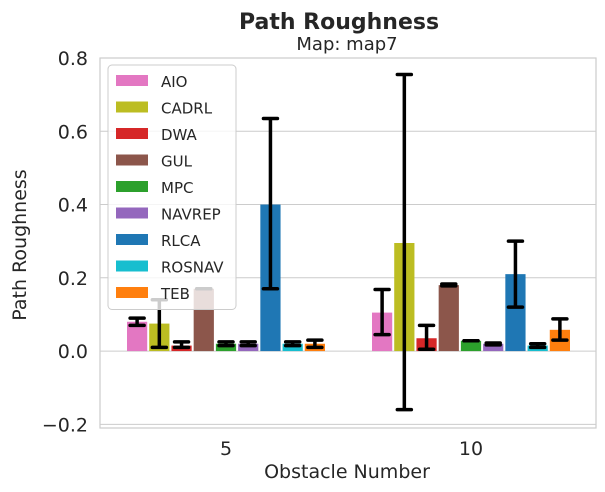  Describe the element at coordinates (73, 132) in the screenshot. I see `y-tick-label: 0.6` at that location.